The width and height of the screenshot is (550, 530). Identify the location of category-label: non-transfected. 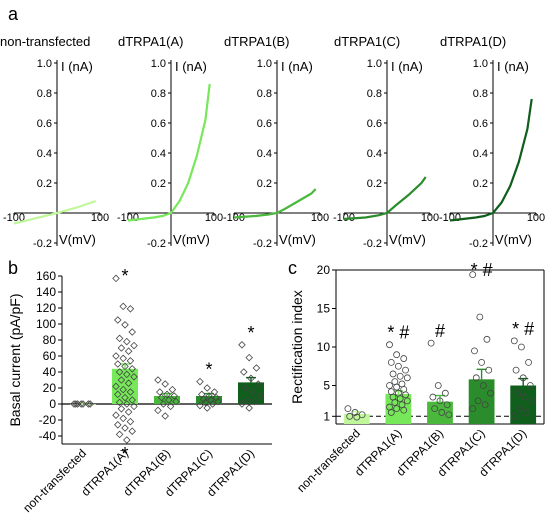
(54, 480).